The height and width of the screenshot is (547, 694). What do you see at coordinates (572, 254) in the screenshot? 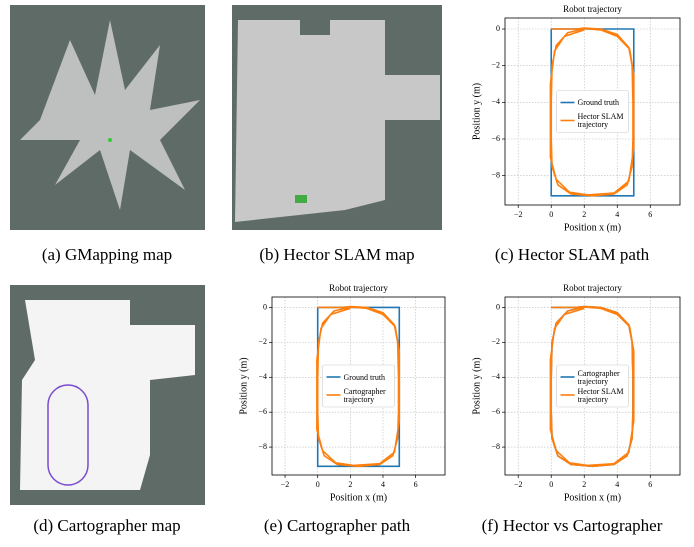
I see `caption: (c) Hector SLAM path` at bounding box center [572, 254].